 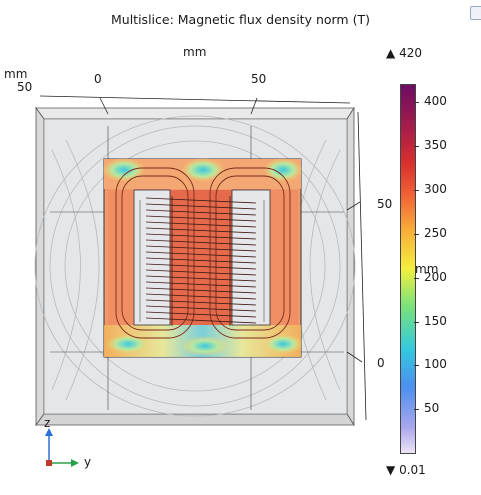 What do you see at coordinates (391, 53) in the screenshot?
I see `max-triangle-icon: ▲` at bounding box center [391, 53].